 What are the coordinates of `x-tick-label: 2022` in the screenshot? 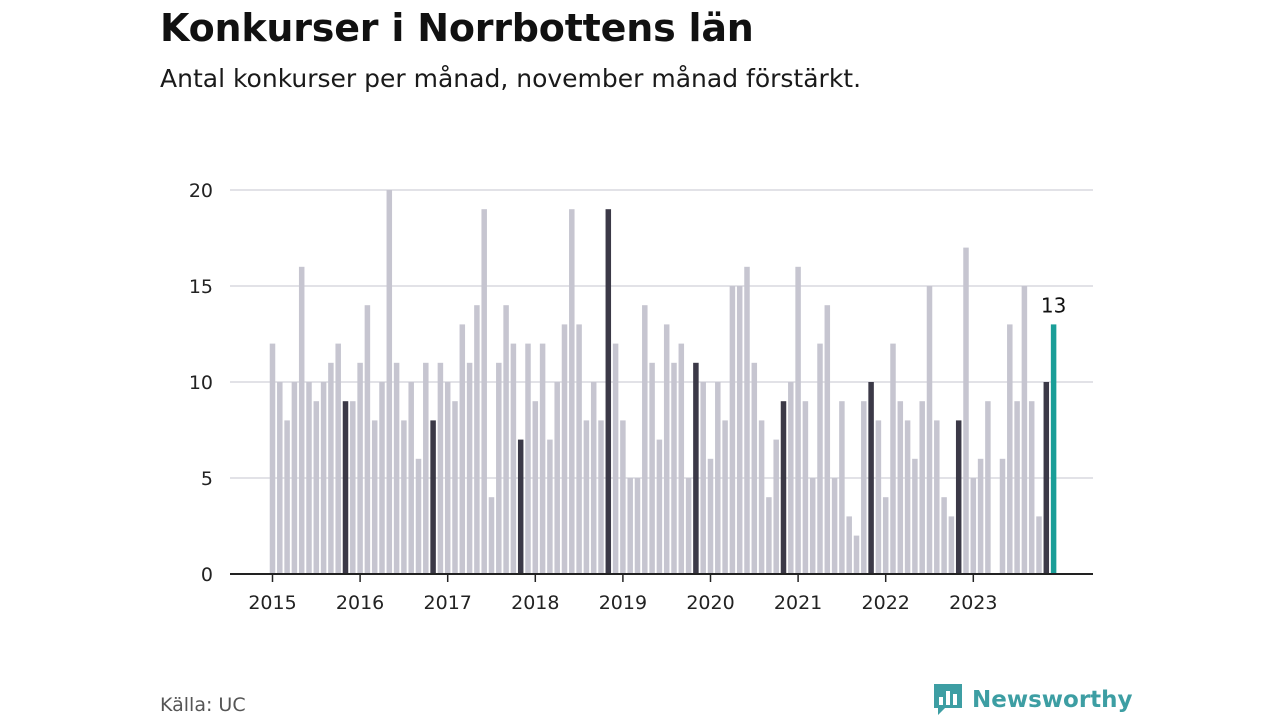 It's located at (886, 603).